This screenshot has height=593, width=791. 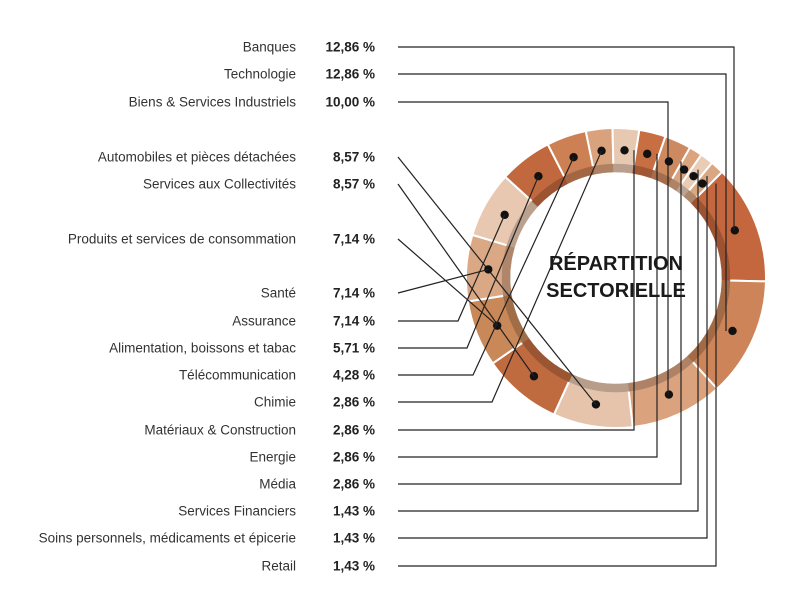 What do you see at coordinates (219, 184) in the screenshot?
I see `category-label: Services aux Collectivités` at bounding box center [219, 184].